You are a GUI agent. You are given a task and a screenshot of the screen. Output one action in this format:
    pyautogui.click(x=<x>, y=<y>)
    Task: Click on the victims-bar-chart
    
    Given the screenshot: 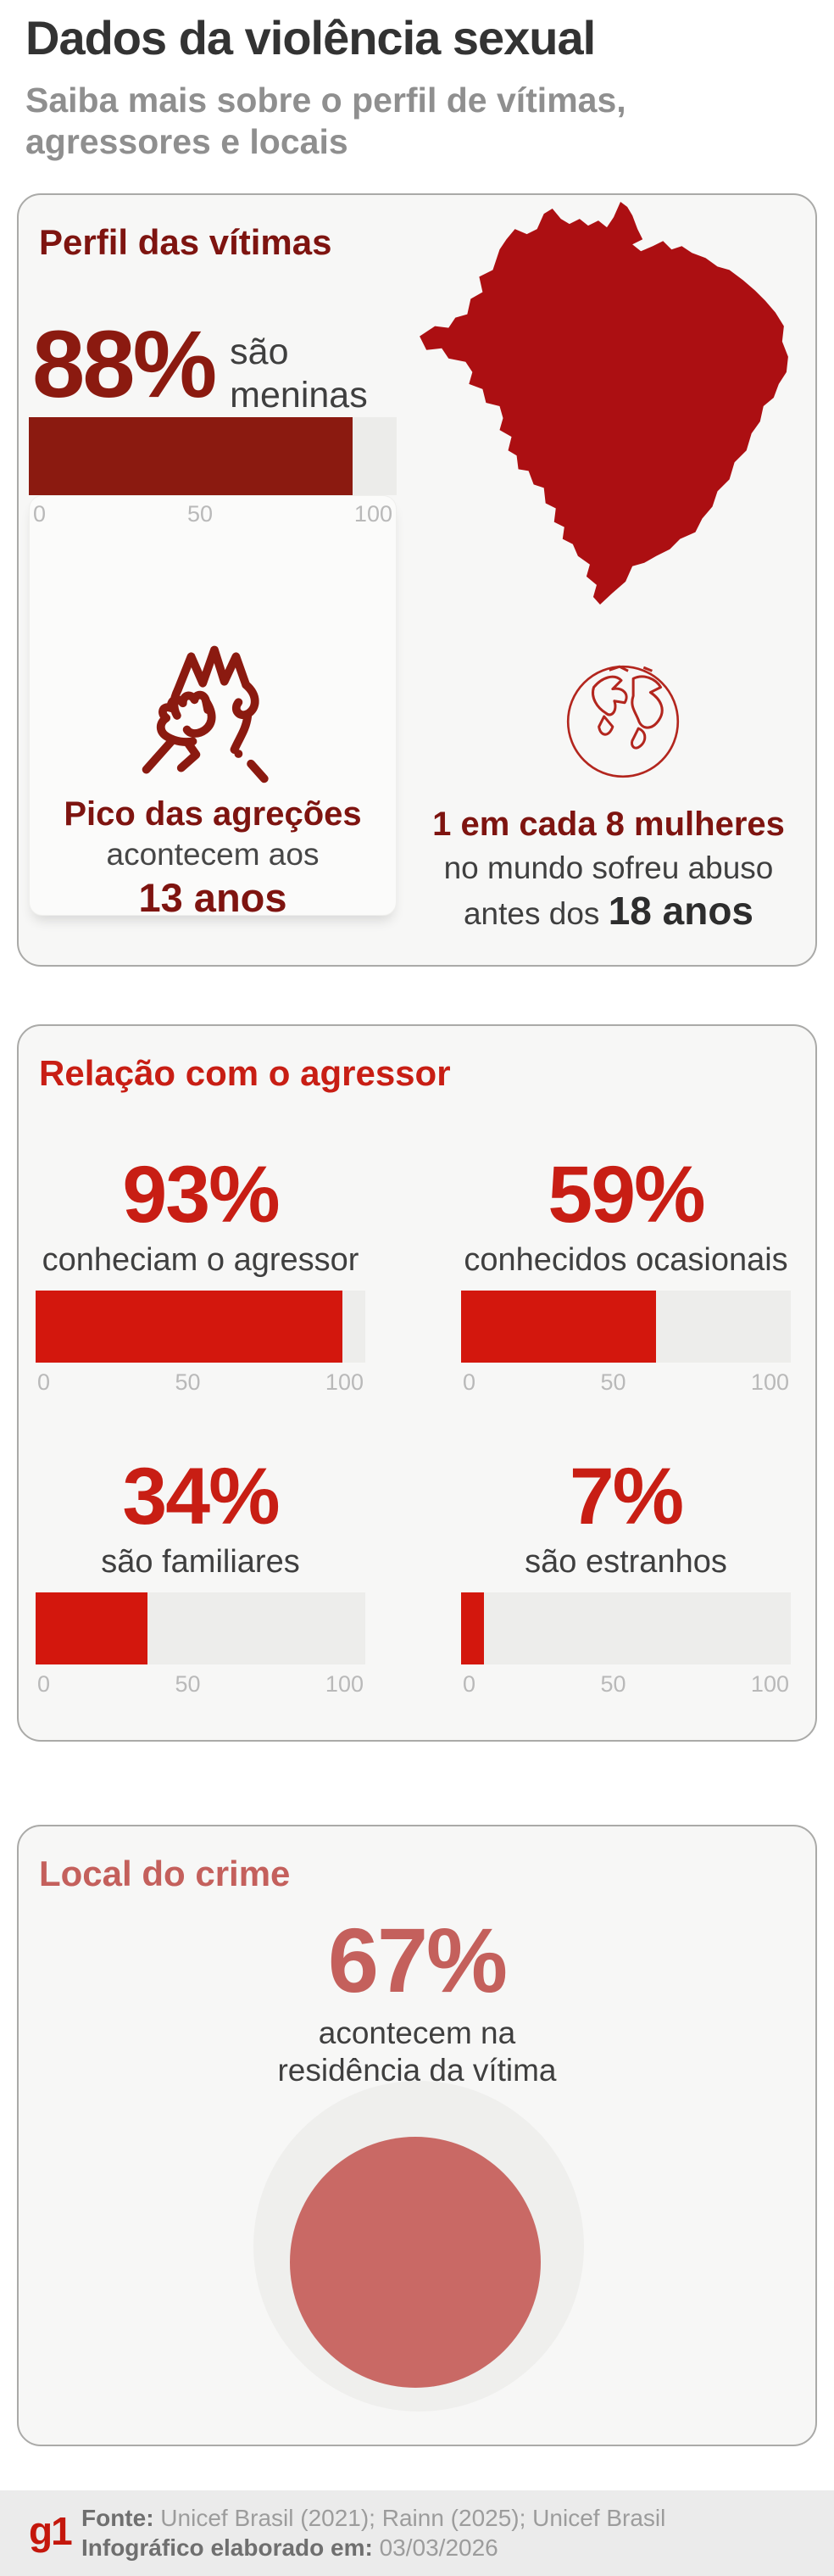 What is the action you would take?
    pyautogui.click(x=213, y=456)
    